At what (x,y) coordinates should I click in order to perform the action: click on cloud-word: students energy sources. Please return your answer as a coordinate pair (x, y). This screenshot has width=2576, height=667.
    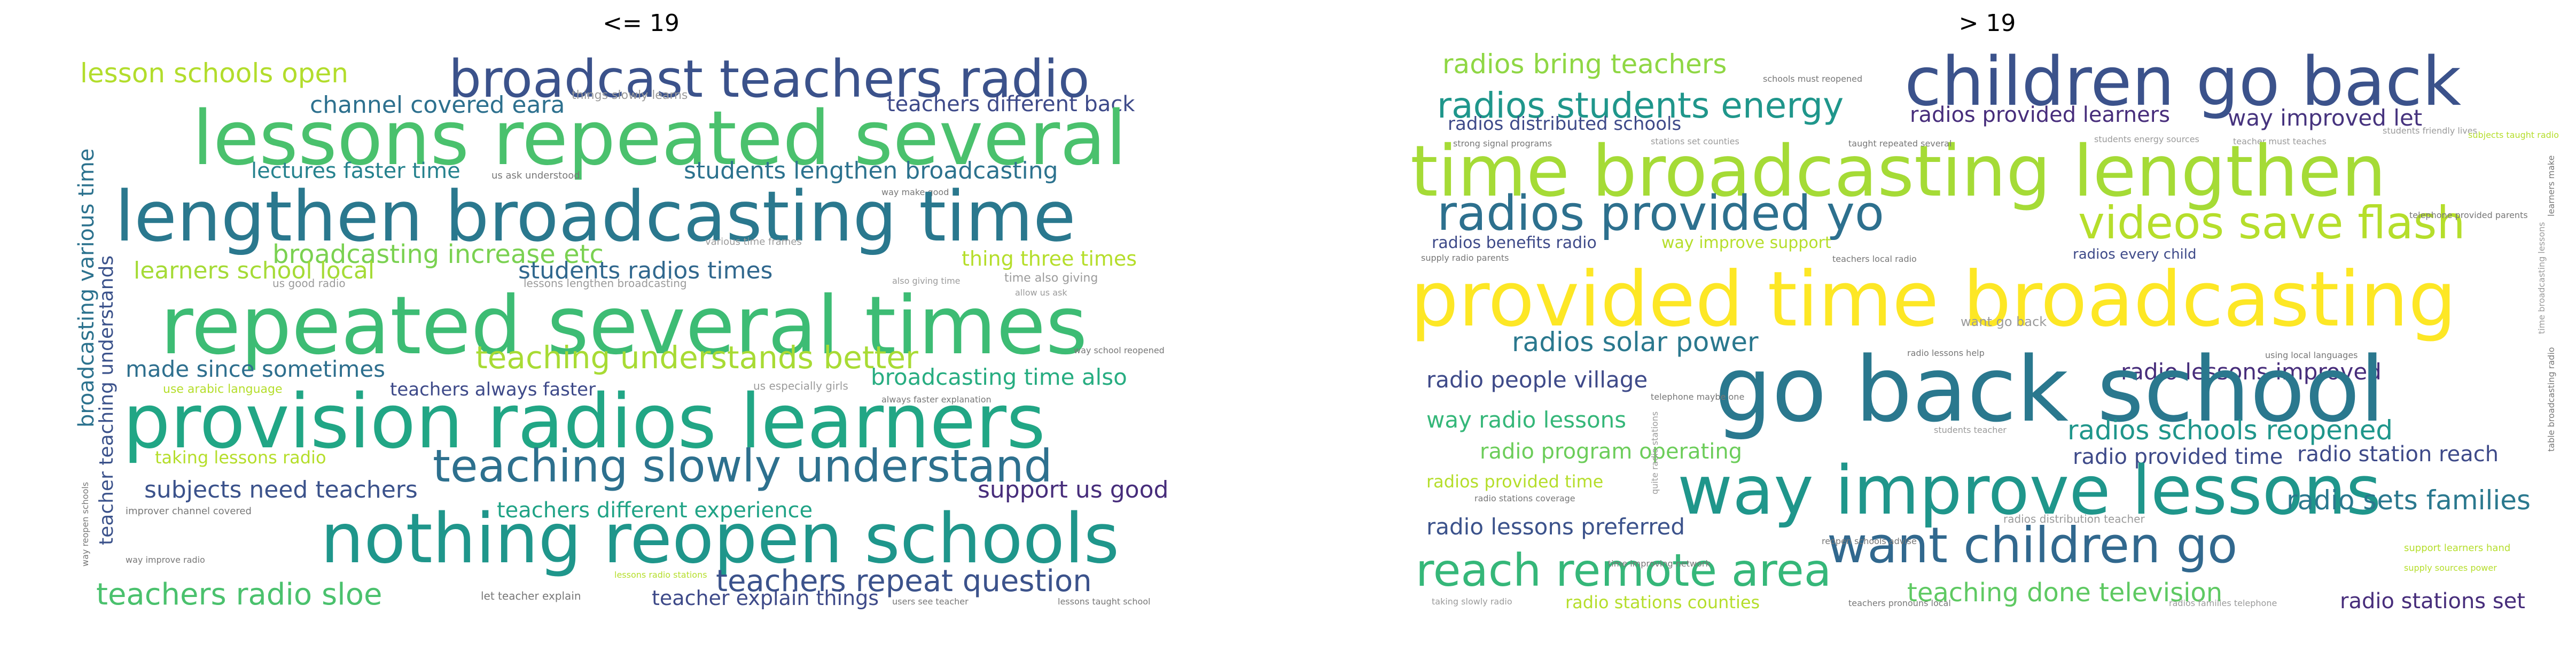
    Looking at the image, I should click on (2146, 139).